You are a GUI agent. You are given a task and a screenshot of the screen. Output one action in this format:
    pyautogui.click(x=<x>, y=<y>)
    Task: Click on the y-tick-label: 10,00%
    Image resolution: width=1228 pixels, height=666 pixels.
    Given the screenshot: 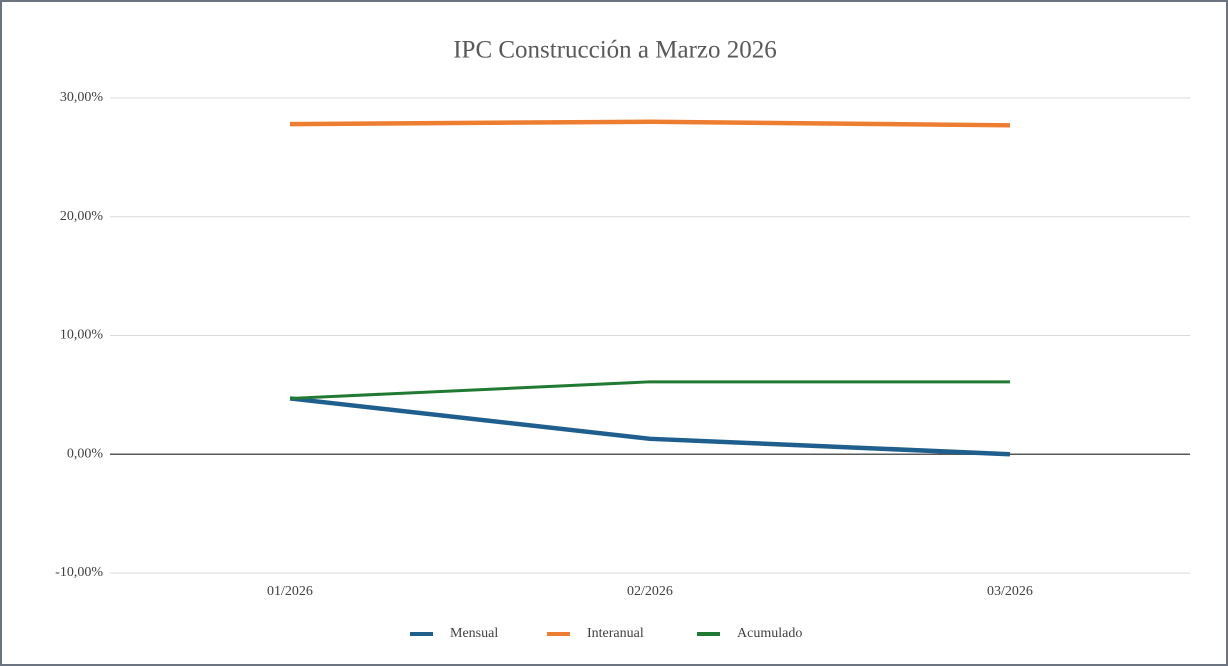 What is the action you would take?
    pyautogui.click(x=82, y=335)
    